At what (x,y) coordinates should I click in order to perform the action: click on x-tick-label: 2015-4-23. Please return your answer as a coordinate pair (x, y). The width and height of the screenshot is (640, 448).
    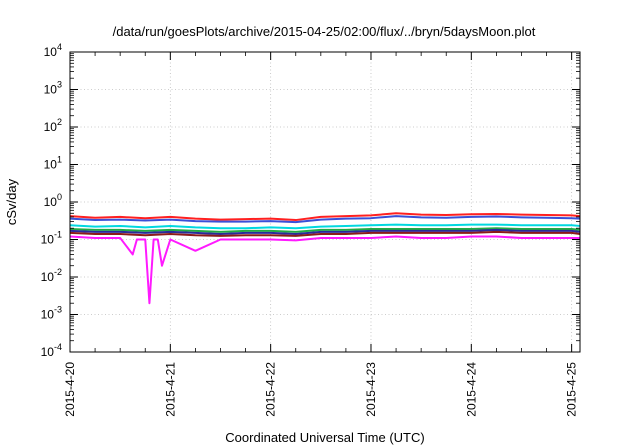
    Looking at the image, I should click on (371, 389).